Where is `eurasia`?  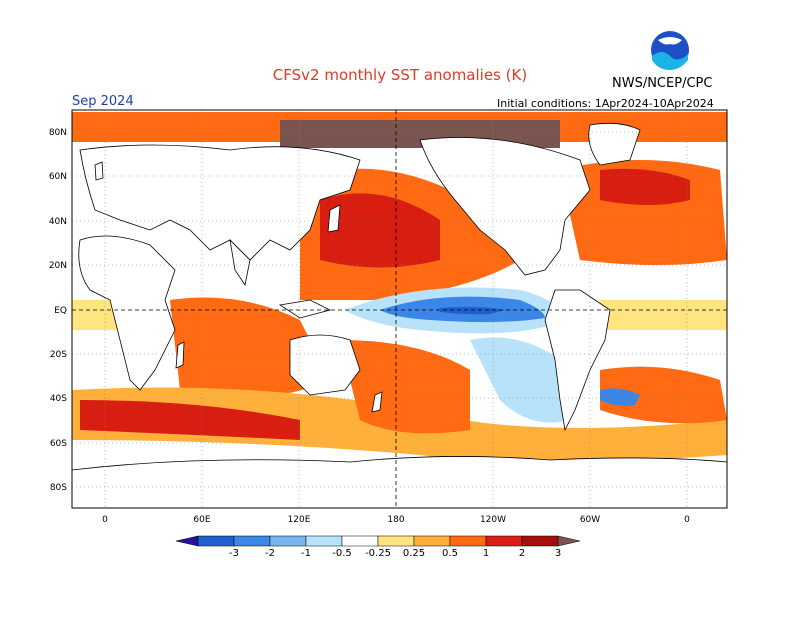 eurasia is located at coordinates (220, 202).